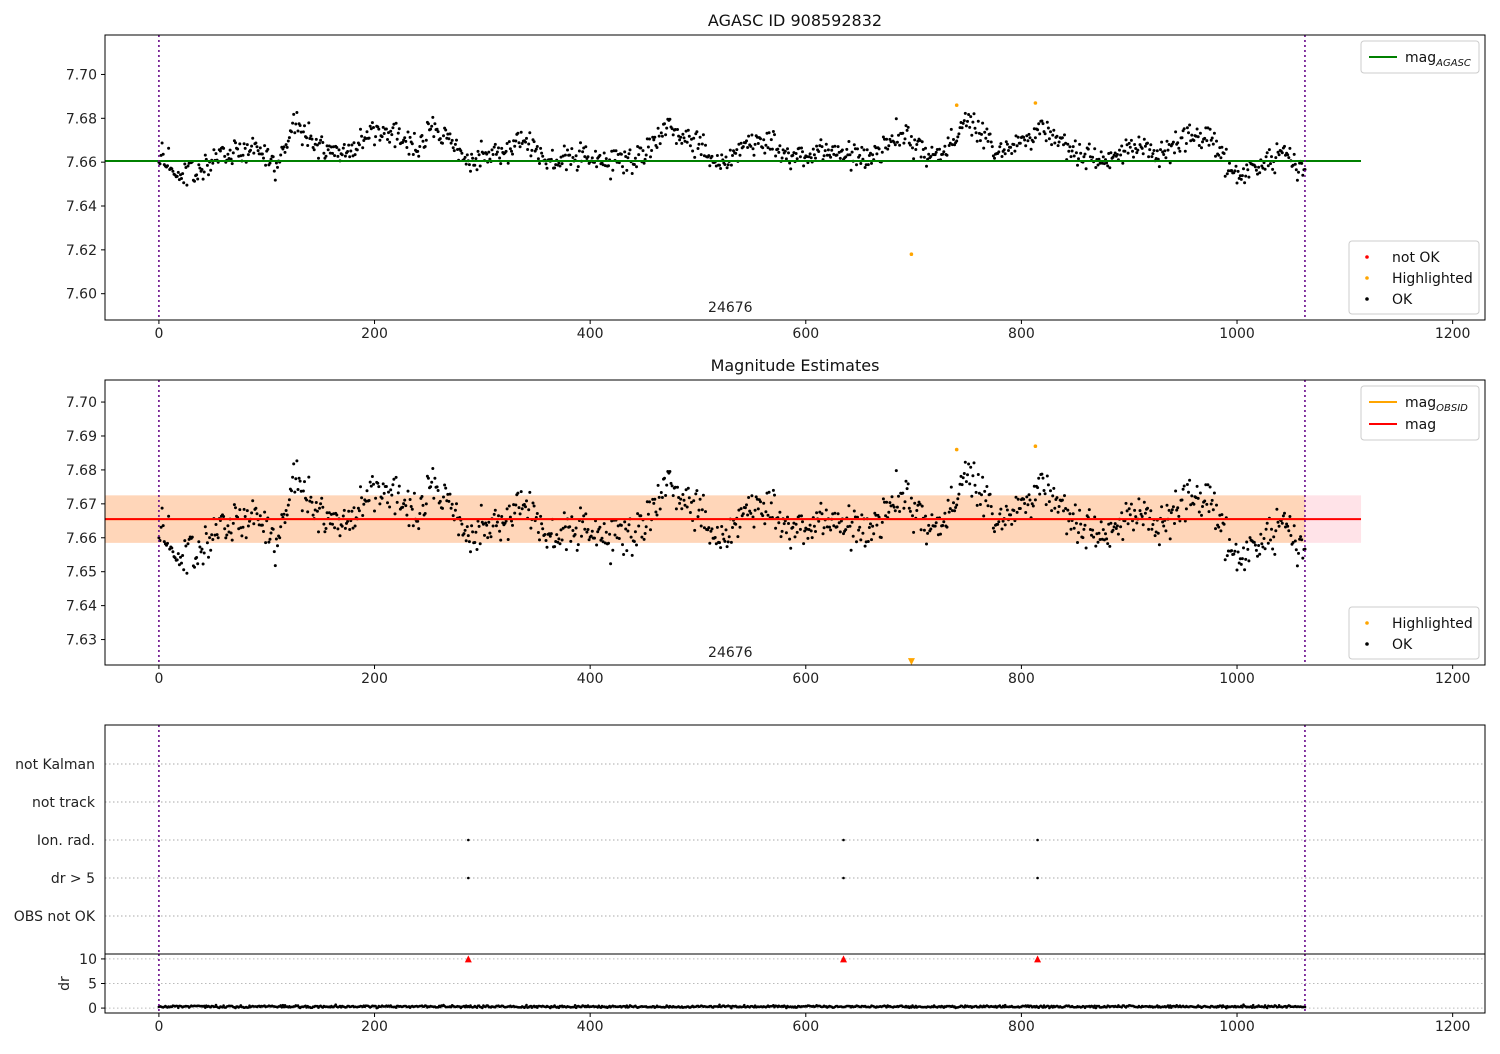 This screenshot has width=1500, height=1054. What do you see at coordinates (1453, 63) in the screenshot?
I see `panel1-legend-subscript: AGASC` at bounding box center [1453, 63].